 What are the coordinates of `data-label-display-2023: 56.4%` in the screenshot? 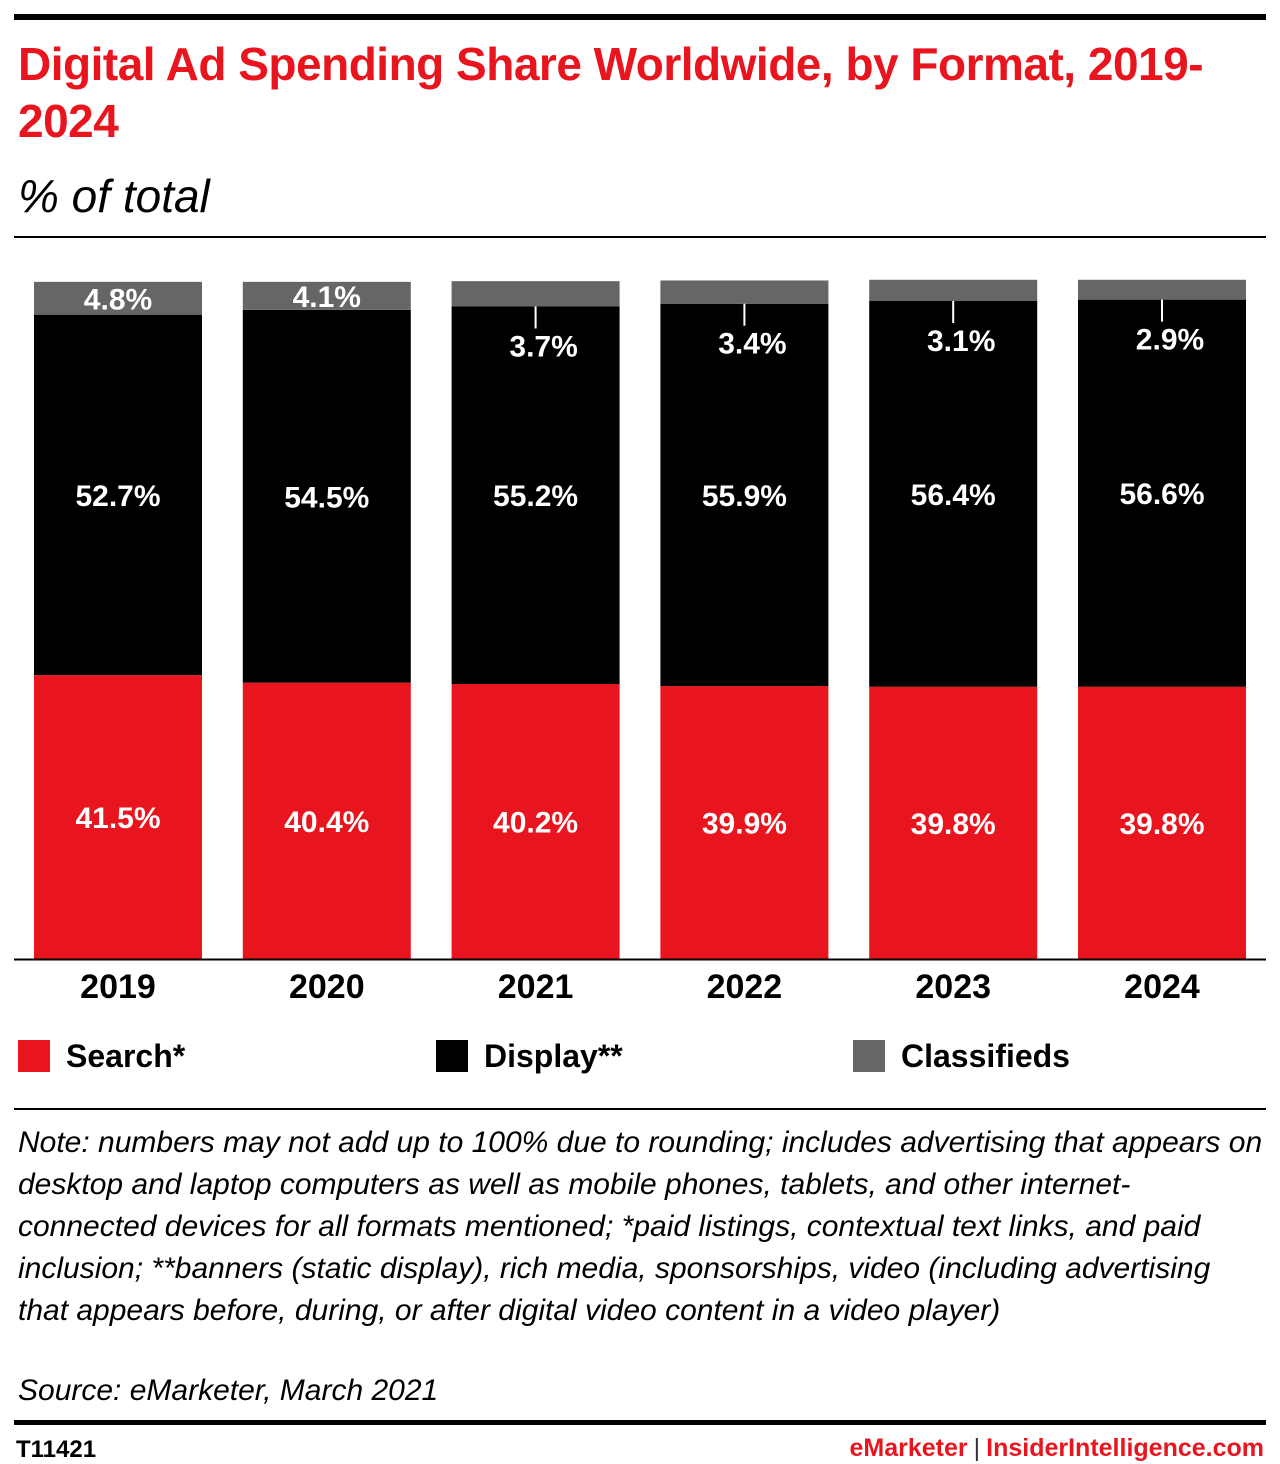 It's located at (953, 495).